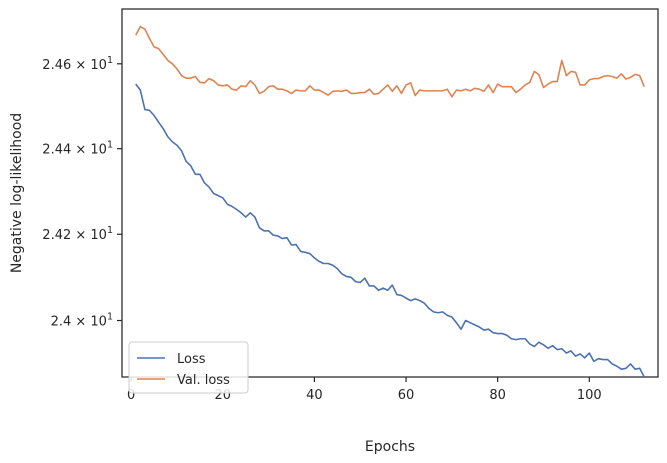 The width and height of the screenshot is (667, 463). What do you see at coordinates (74, 65) in the screenshot?
I see `y-tick-mantissa: 2.46 × 10` at bounding box center [74, 65].